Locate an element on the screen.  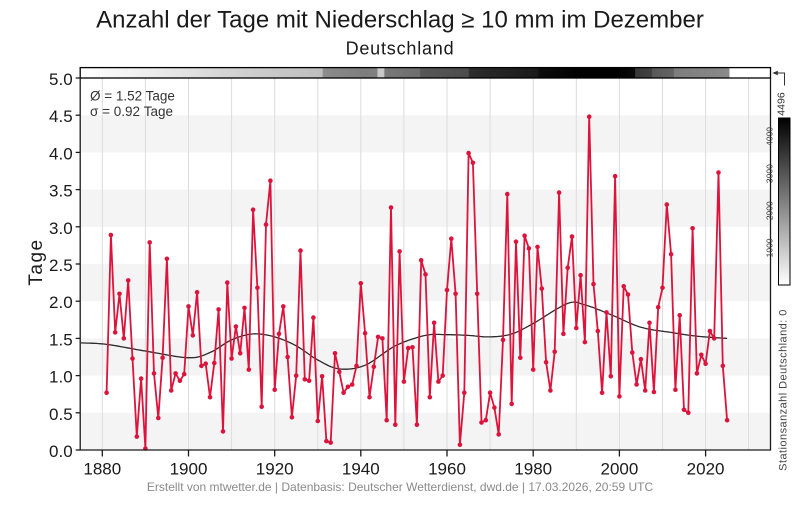
svg-text: 4000 is located at coordinates (769, 136).